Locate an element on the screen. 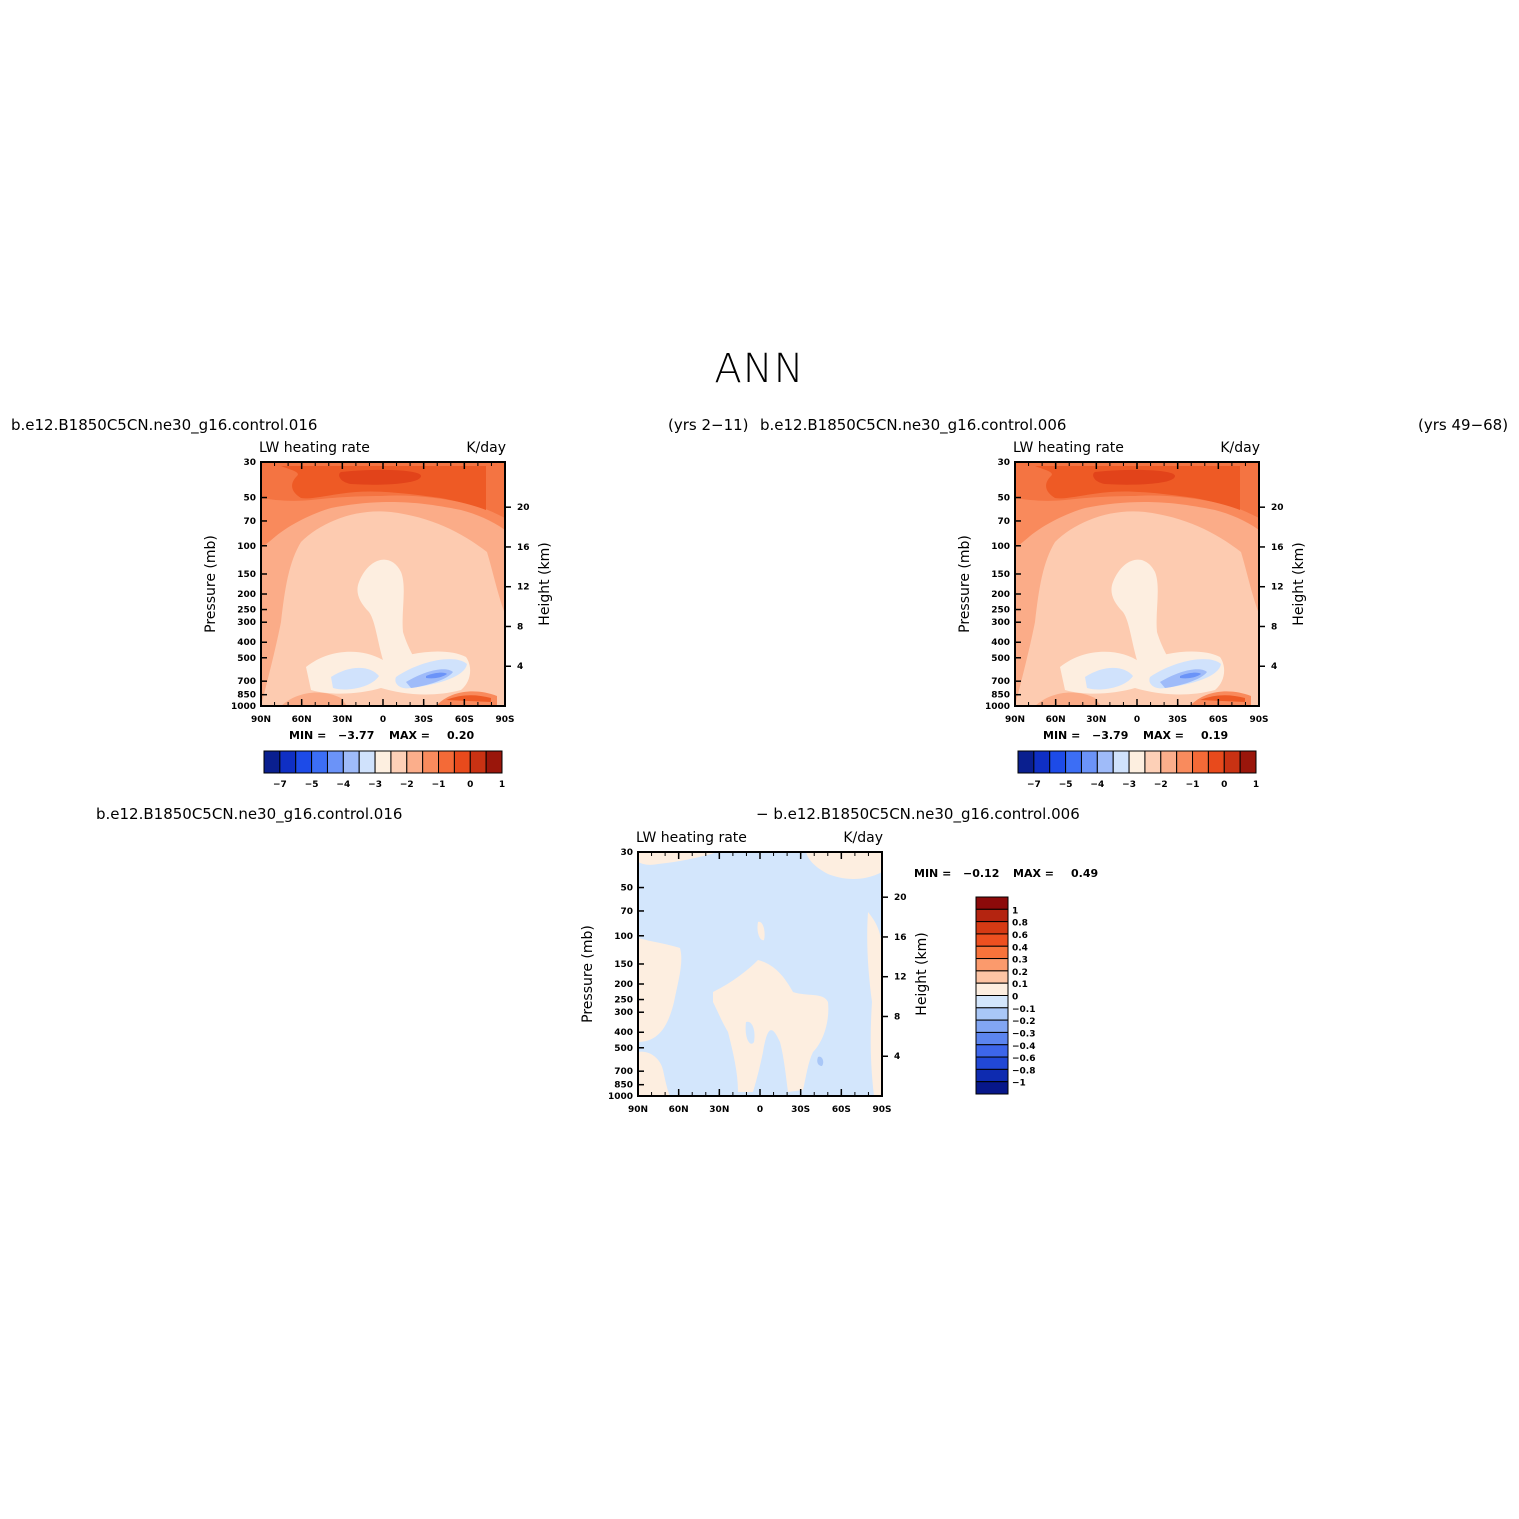 The width and height of the screenshot is (1519, 1519). diff-min-label: MIN = is located at coordinates (932, 873).